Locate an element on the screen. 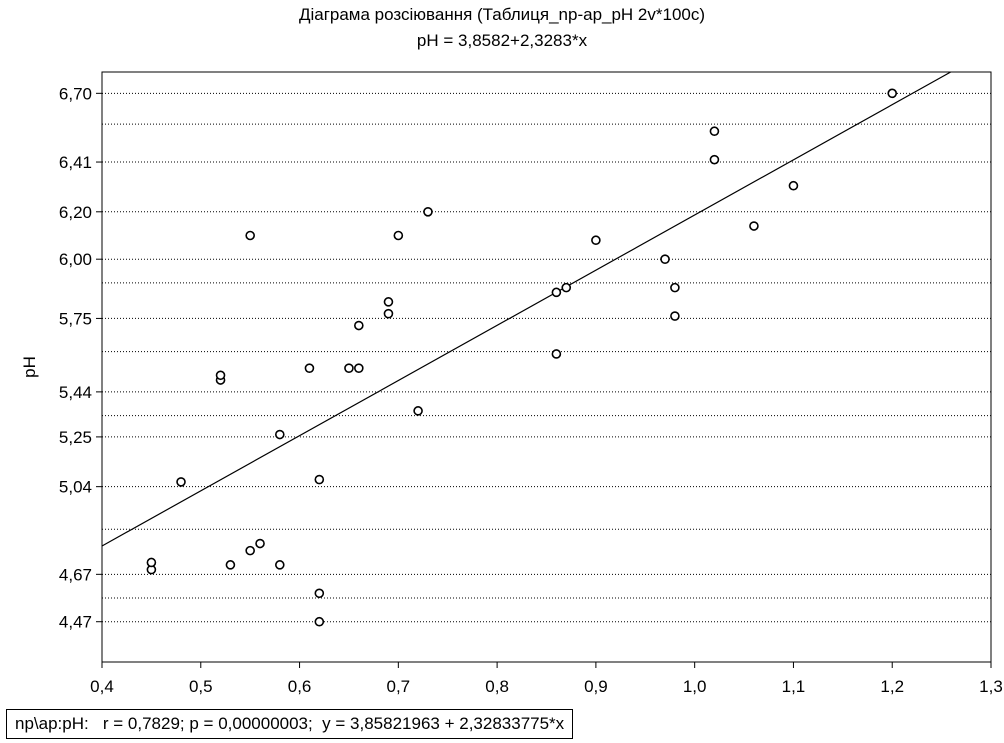 This screenshot has width=1004, height=743. x-tick-label: 0,8 is located at coordinates (497, 686).